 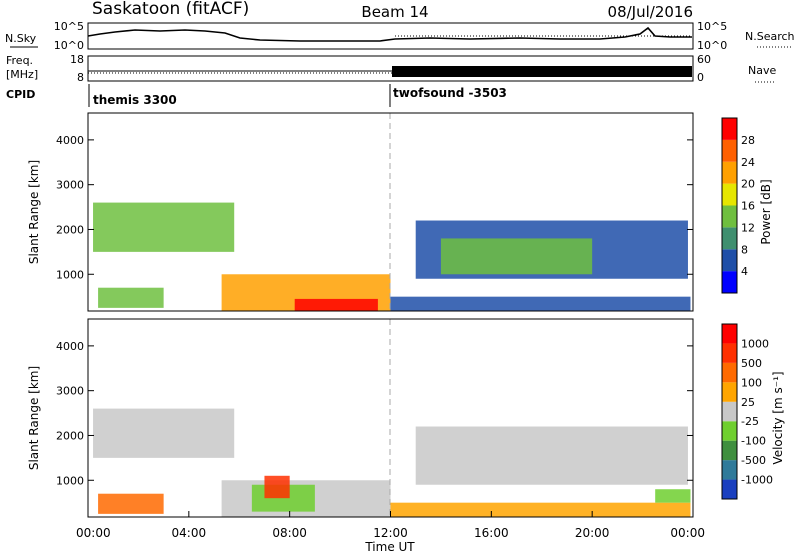 I want to click on station-title: Saskatoon (fitACF), so click(x=170, y=9).